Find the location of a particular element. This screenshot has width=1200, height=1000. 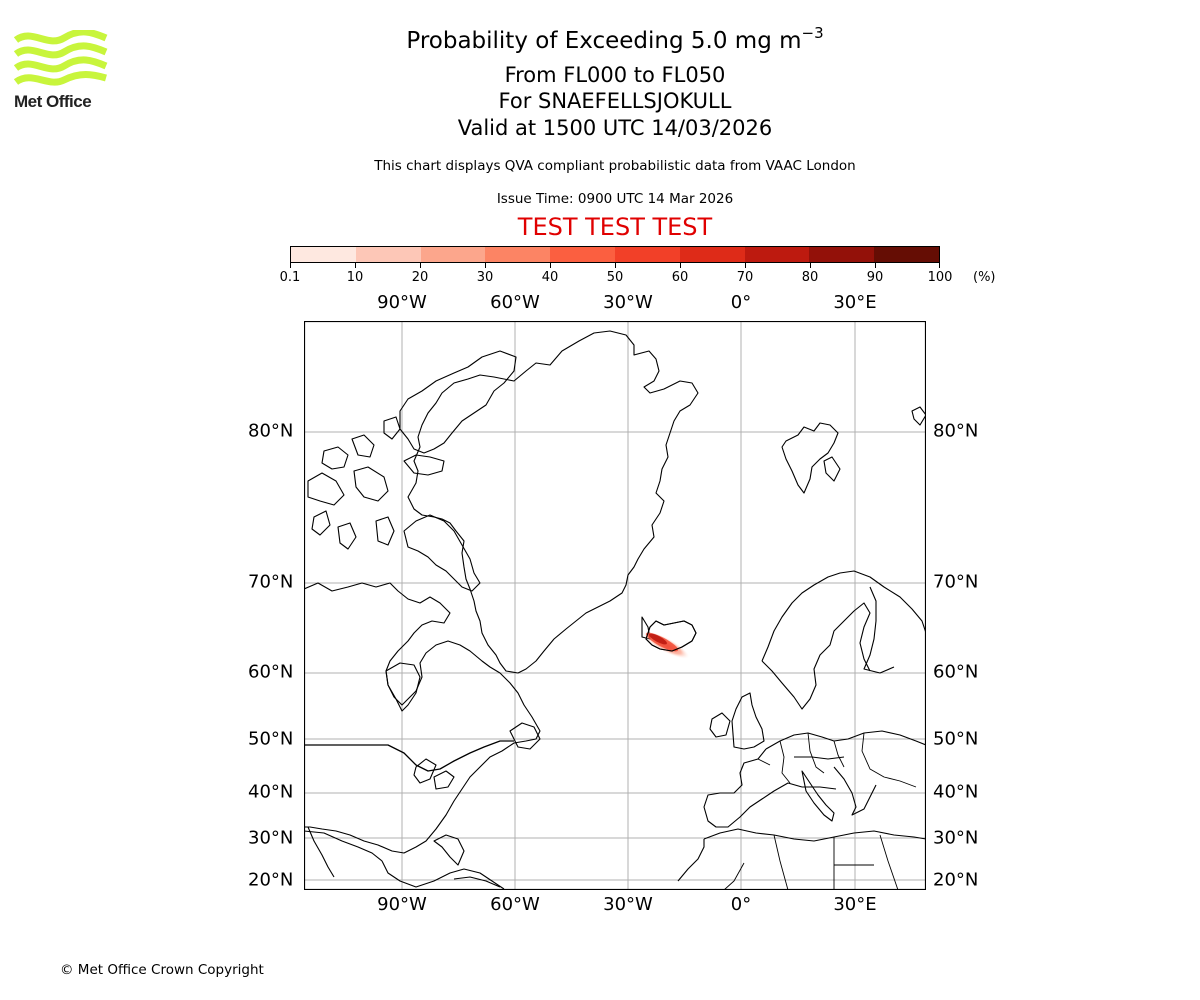

colorbar-tick-label: 0.1 is located at coordinates (290, 277).